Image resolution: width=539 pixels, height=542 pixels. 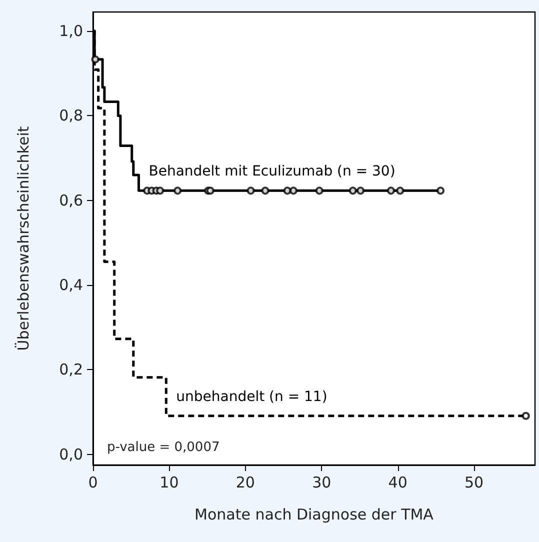 I want to click on x-tick-label: 50, so click(x=474, y=483).